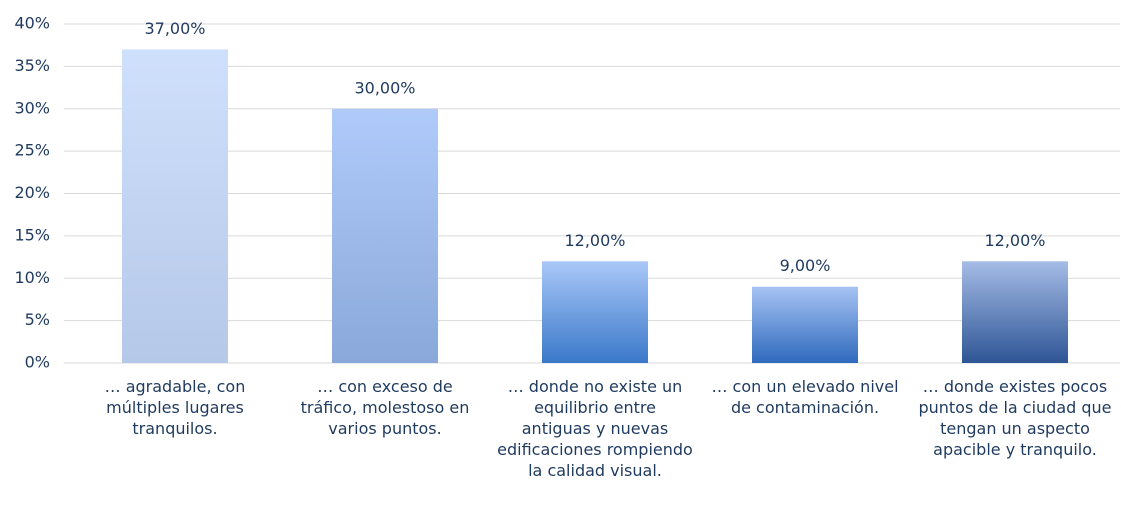 This screenshot has width=1121, height=531. I want to click on y-tick-label: 10%, so click(32, 277).